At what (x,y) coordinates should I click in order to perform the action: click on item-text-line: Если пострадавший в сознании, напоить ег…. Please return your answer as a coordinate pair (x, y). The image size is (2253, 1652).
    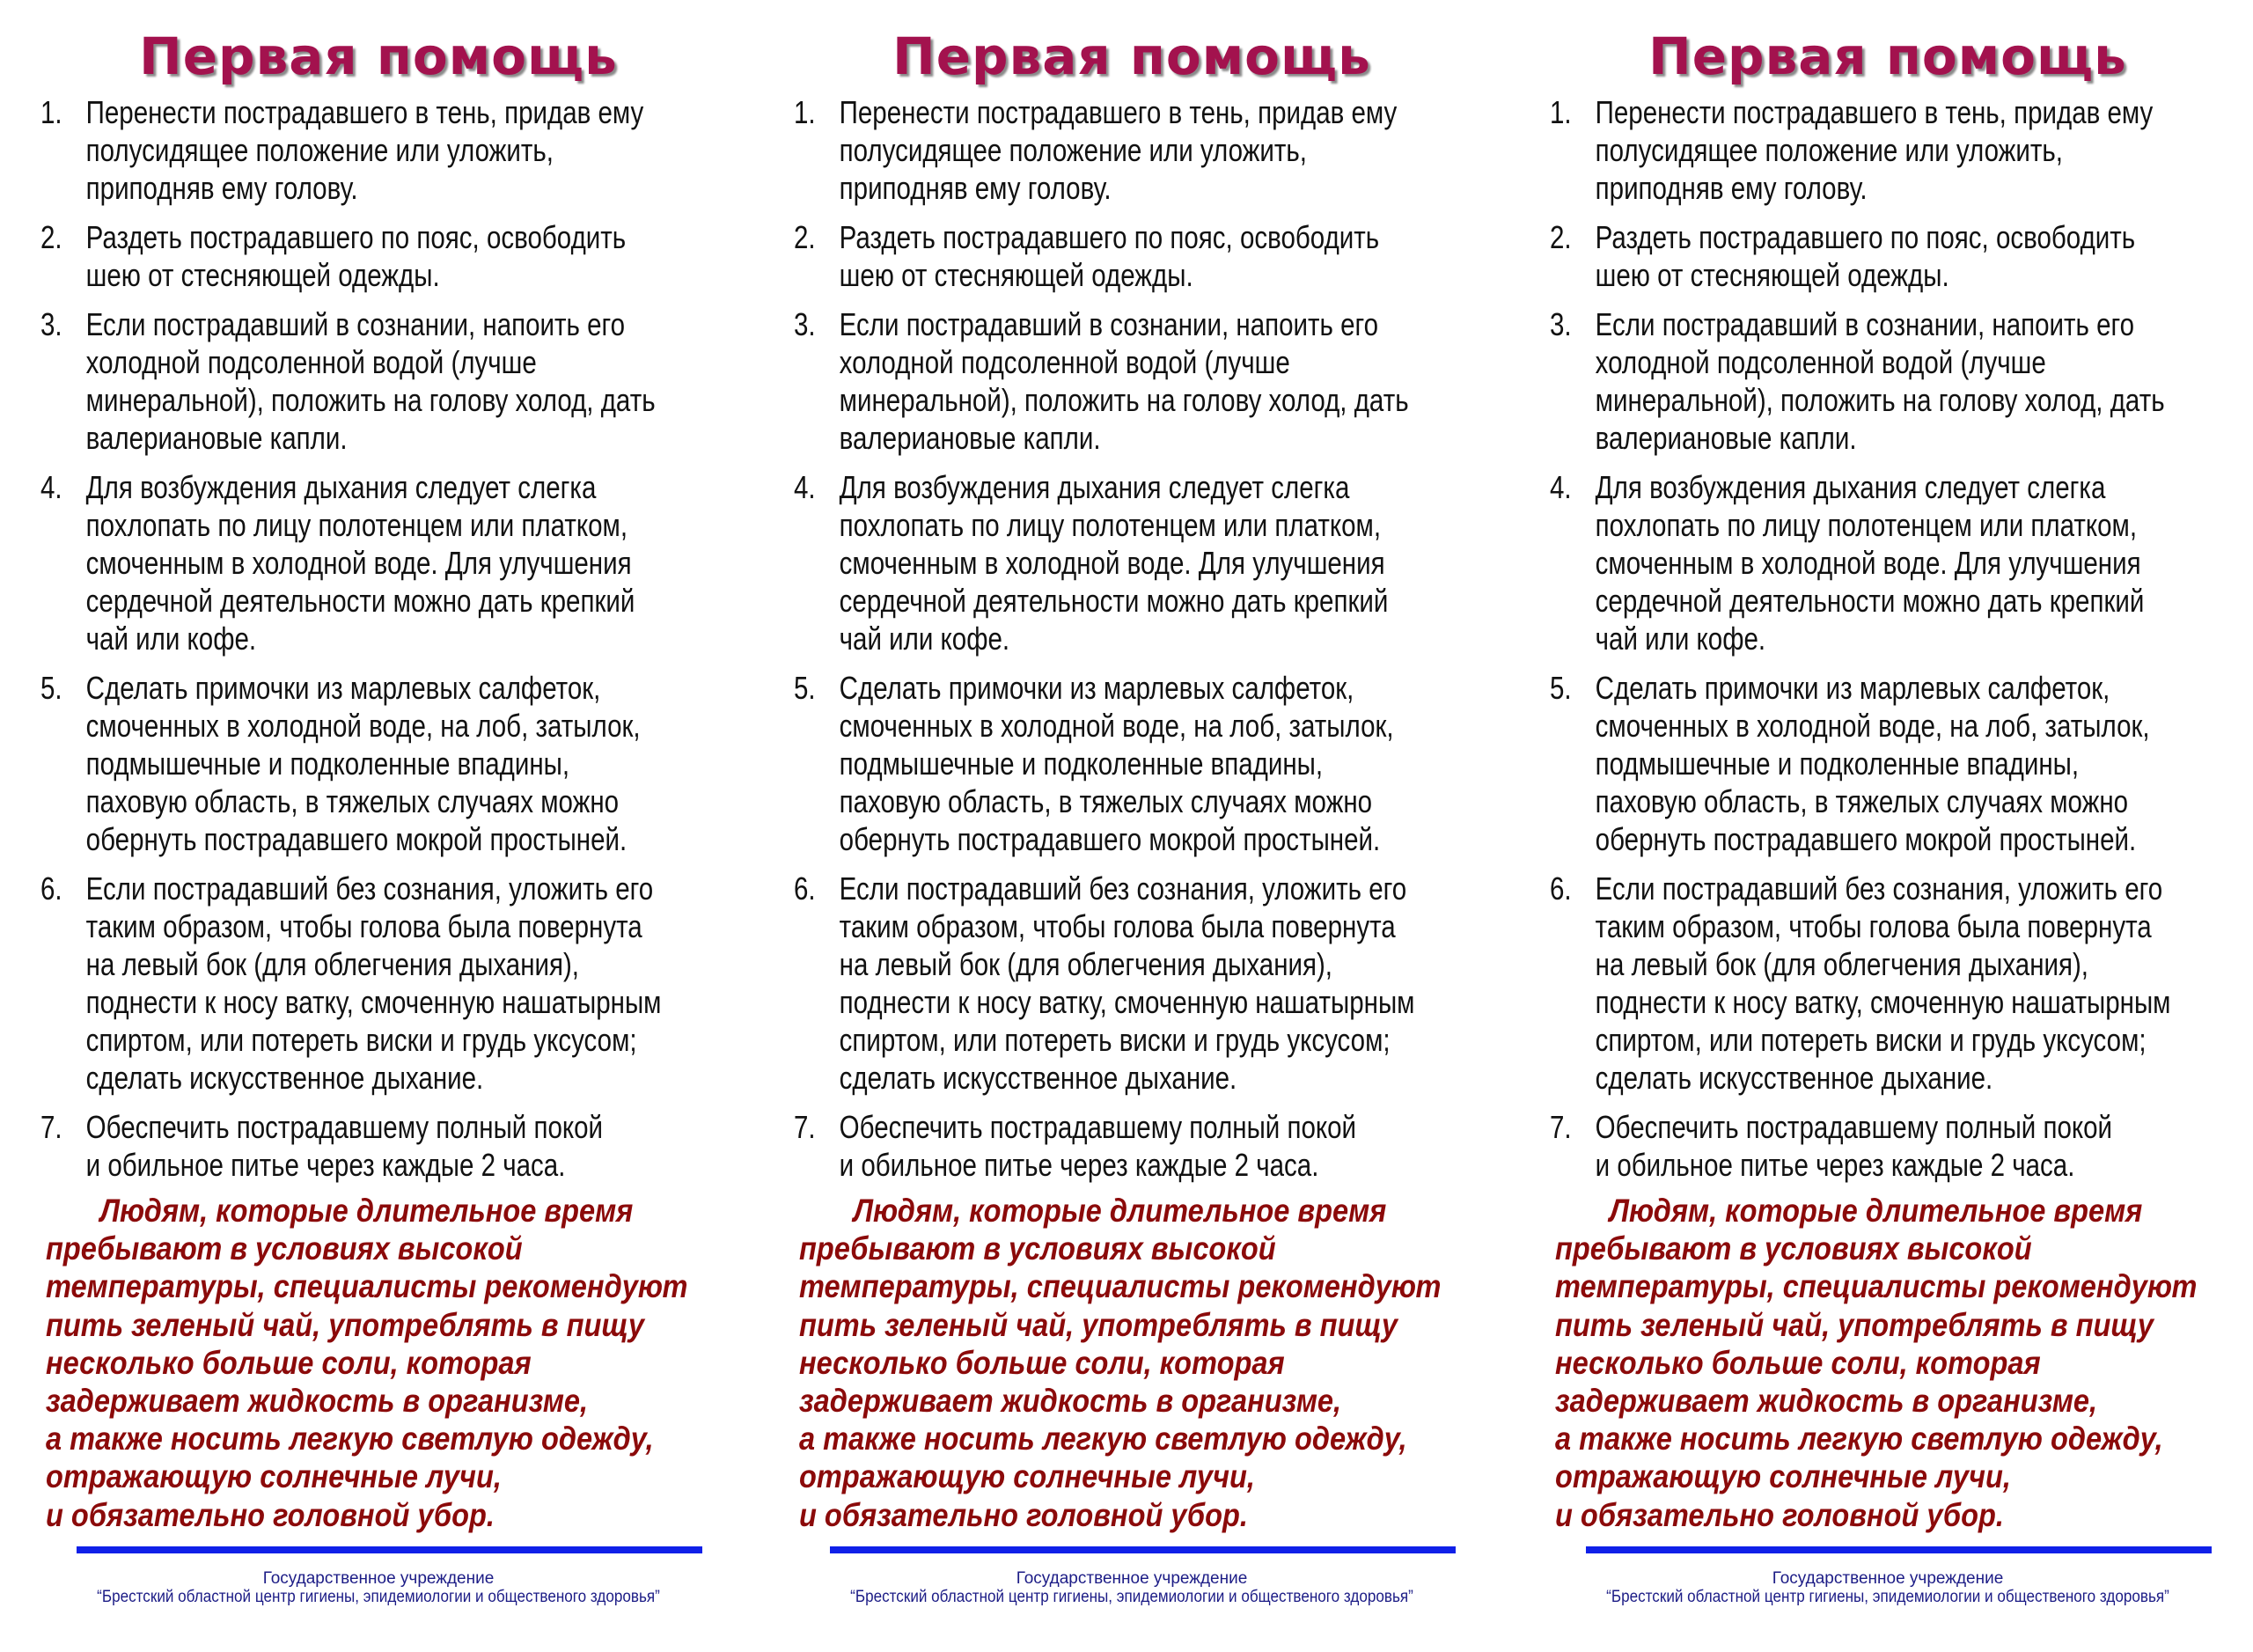
    Looking at the image, I should click on (1865, 324).